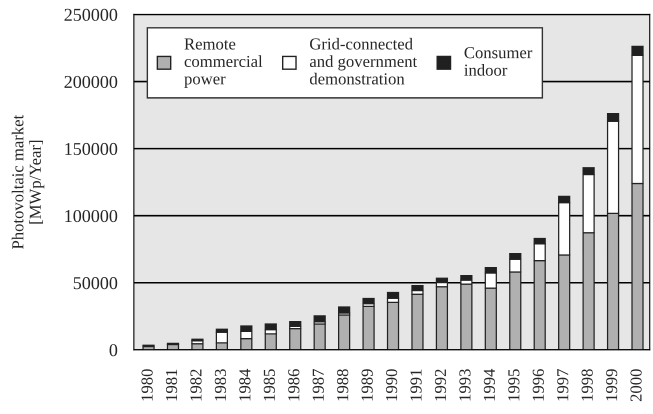  What do you see at coordinates (465, 384) in the screenshot?
I see `x-tick-label: 1993` at bounding box center [465, 384].